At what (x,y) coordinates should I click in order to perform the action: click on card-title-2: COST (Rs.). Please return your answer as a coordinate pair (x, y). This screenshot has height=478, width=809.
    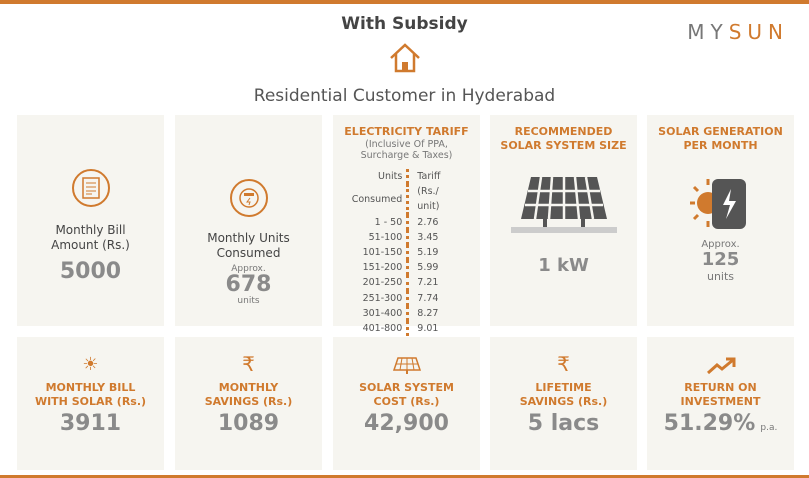
    Looking at the image, I should click on (406, 401).